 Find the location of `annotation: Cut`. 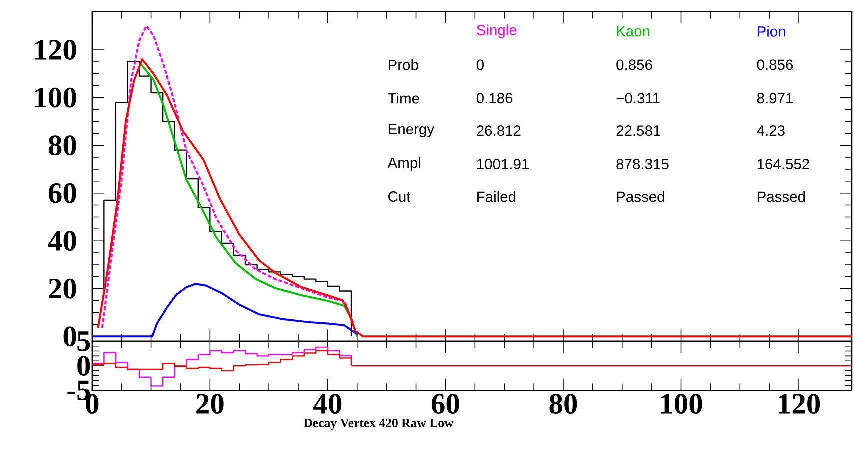

annotation: Cut is located at coordinates (399, 197).